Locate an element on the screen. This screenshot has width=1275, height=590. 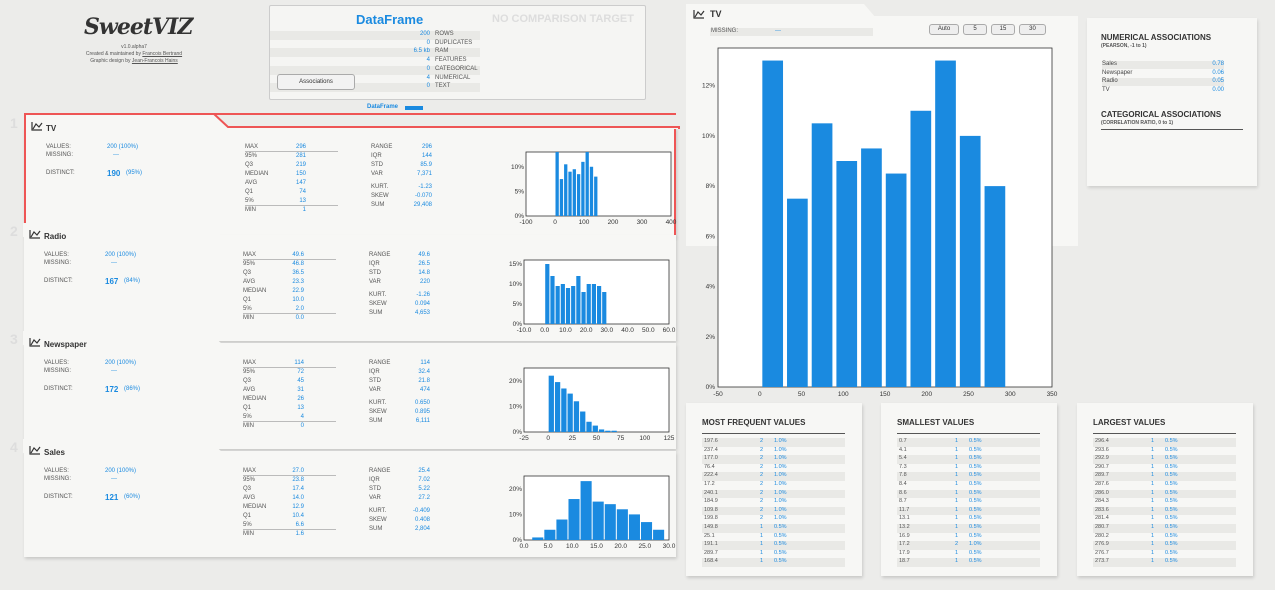
bins-30-button: 30 is located at coordinates (1032, 29).